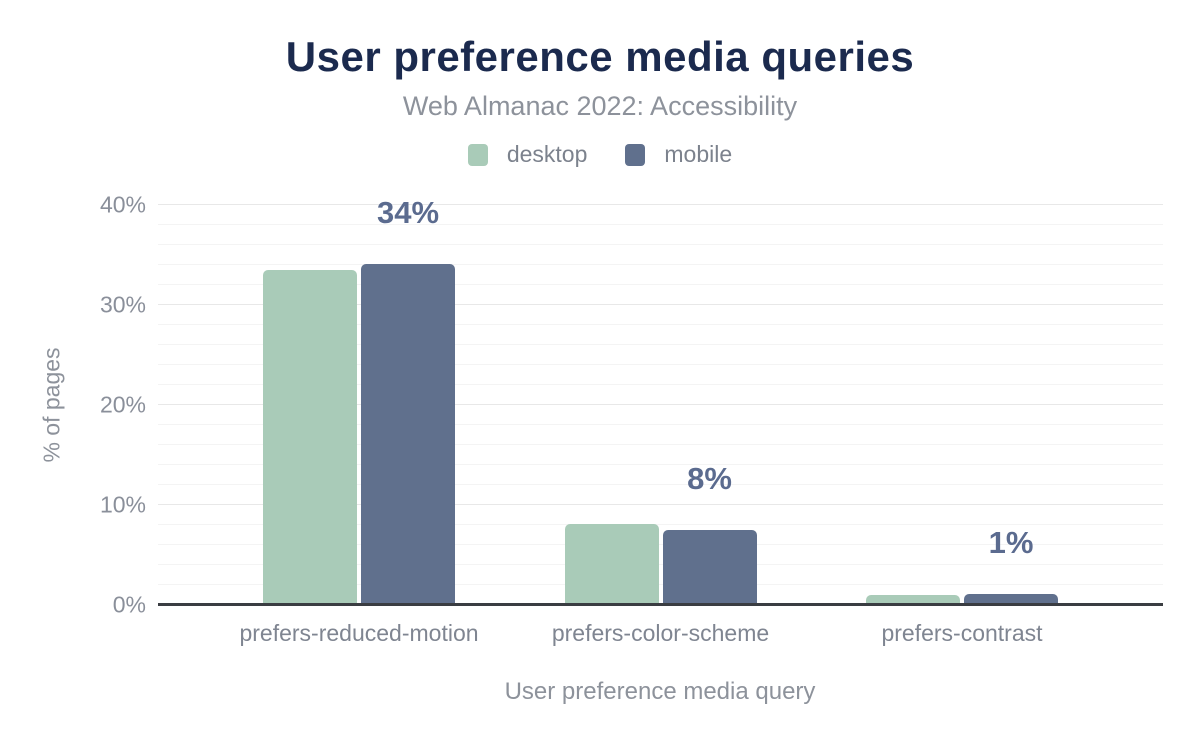  Describe the element at coordinates (129, 604) in the screenshot. I see `y-tick-label-0pct: 0%` at that location.